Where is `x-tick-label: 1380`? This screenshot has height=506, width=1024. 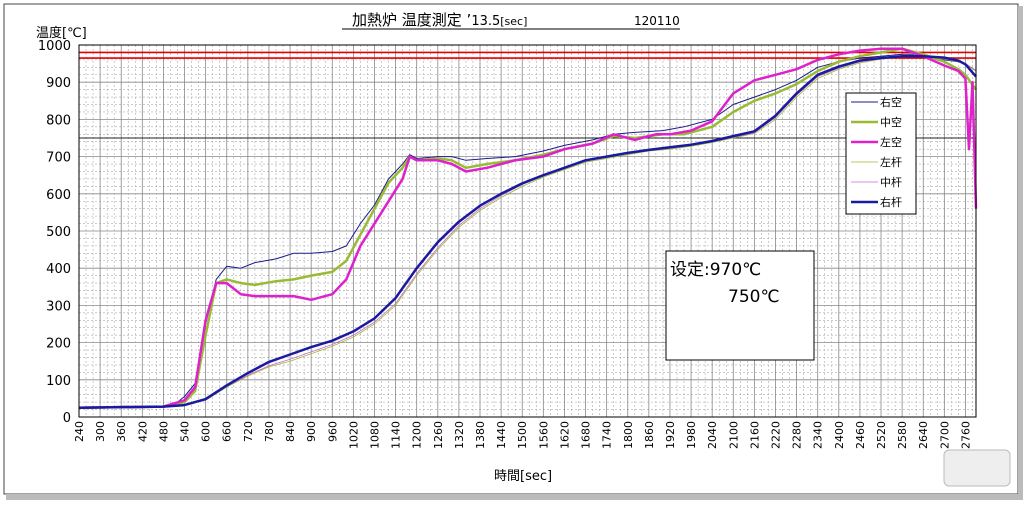 x-tick-label: 1380 is located at coordinates (480, 435).